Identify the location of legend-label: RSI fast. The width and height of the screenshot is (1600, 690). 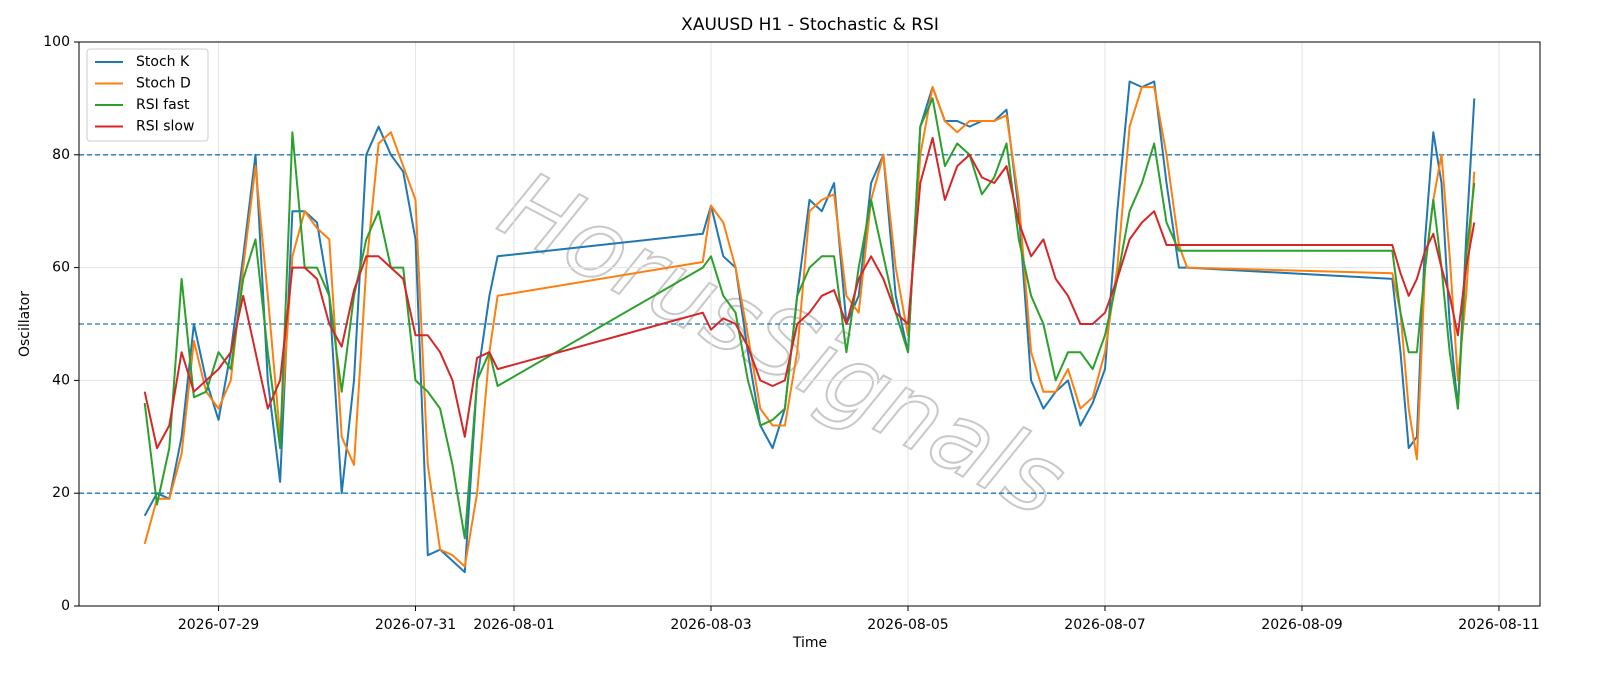
(163, 105).